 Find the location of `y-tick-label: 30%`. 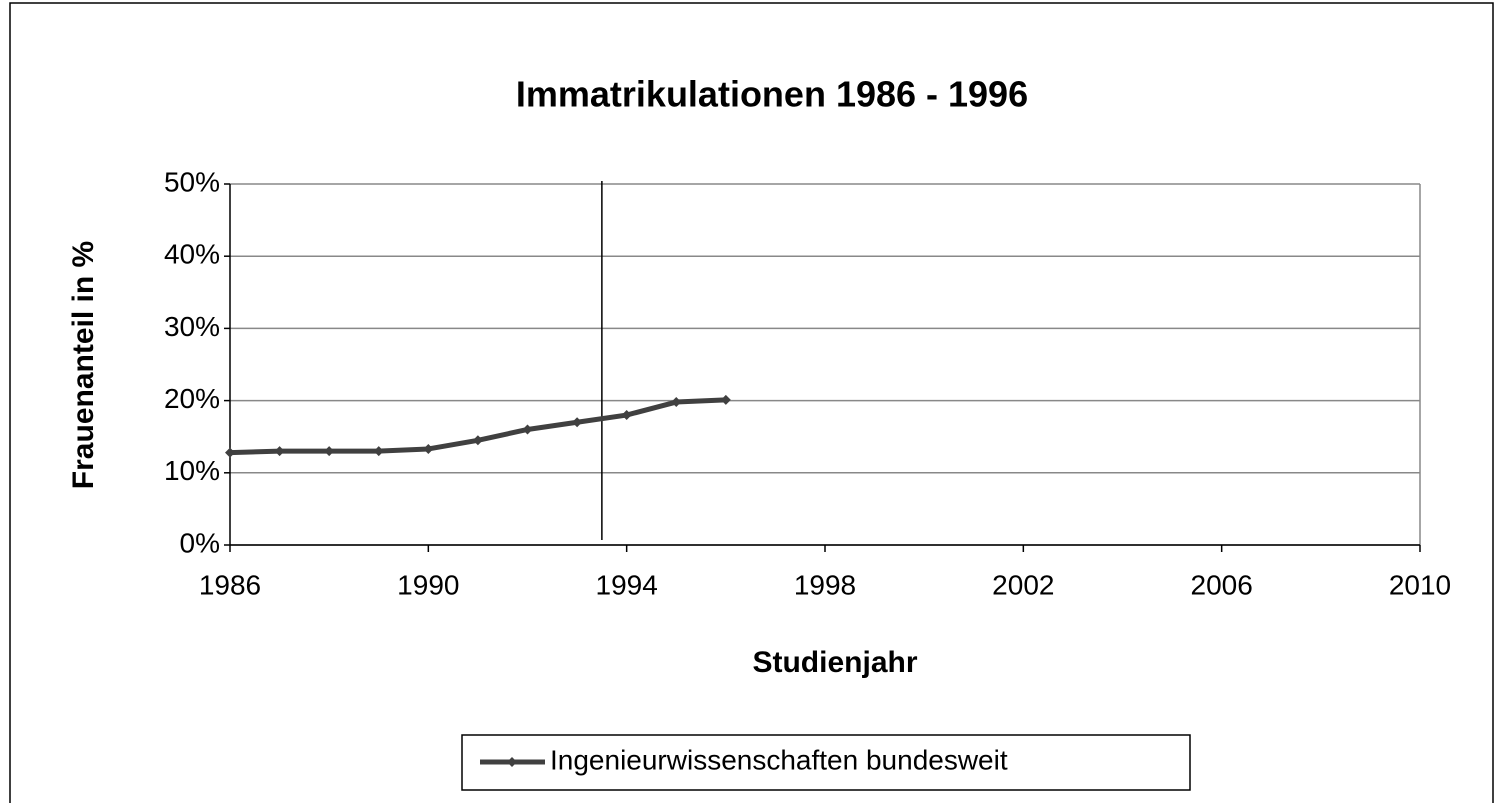

y-tick-label: 30% is located at coordinates (192, 326).